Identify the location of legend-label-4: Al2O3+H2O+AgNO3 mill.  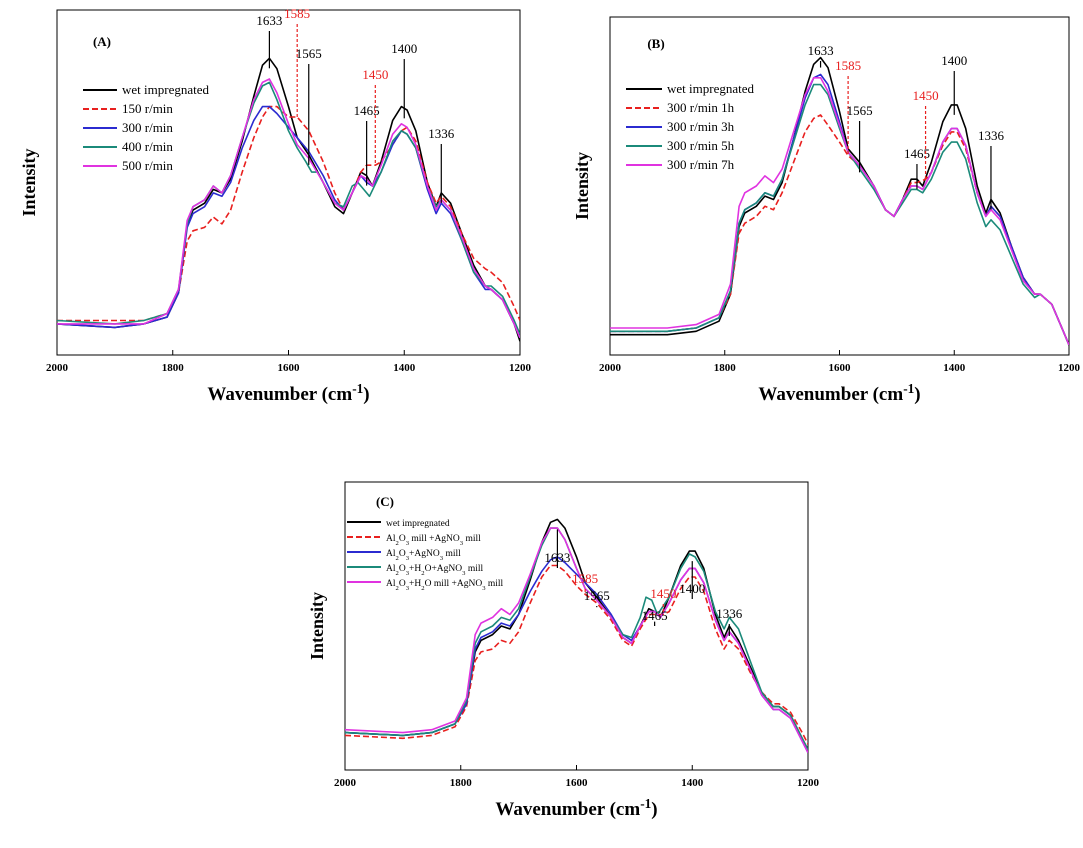
(435, 570).